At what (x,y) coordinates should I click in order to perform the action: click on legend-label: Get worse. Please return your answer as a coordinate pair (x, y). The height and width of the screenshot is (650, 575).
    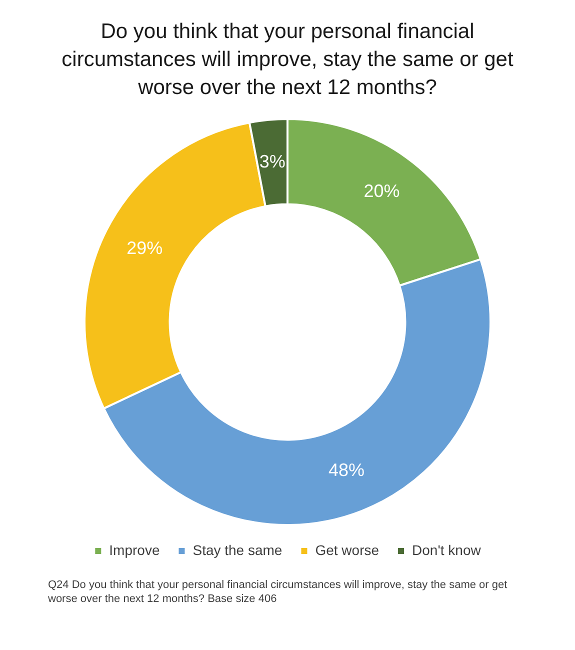
    Looking at the image, I should click on (347, 550).